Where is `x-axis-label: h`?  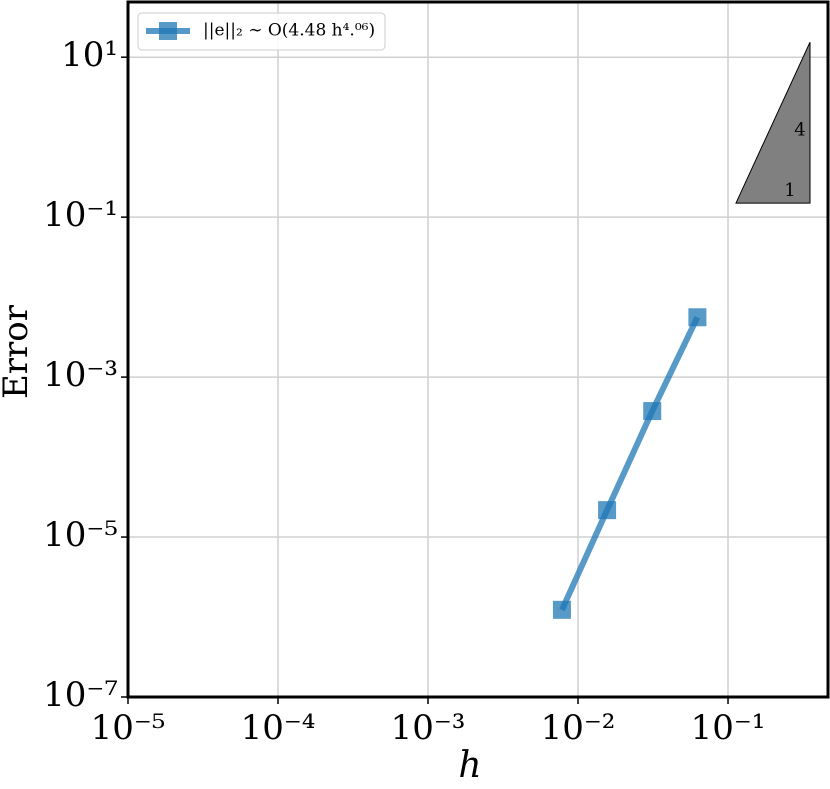 x-axis-label: h is located at coordinates (469, 765).